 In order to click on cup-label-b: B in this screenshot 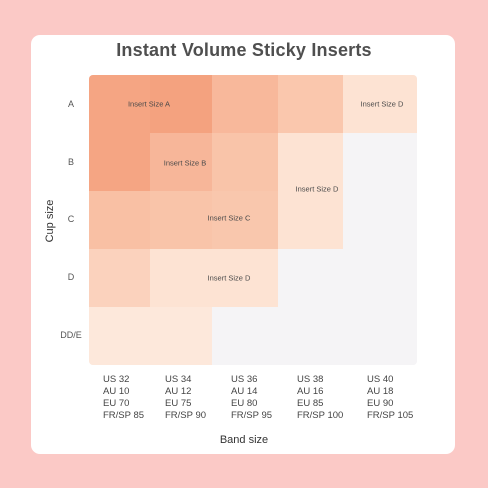, I will do `click(71, 162)`.